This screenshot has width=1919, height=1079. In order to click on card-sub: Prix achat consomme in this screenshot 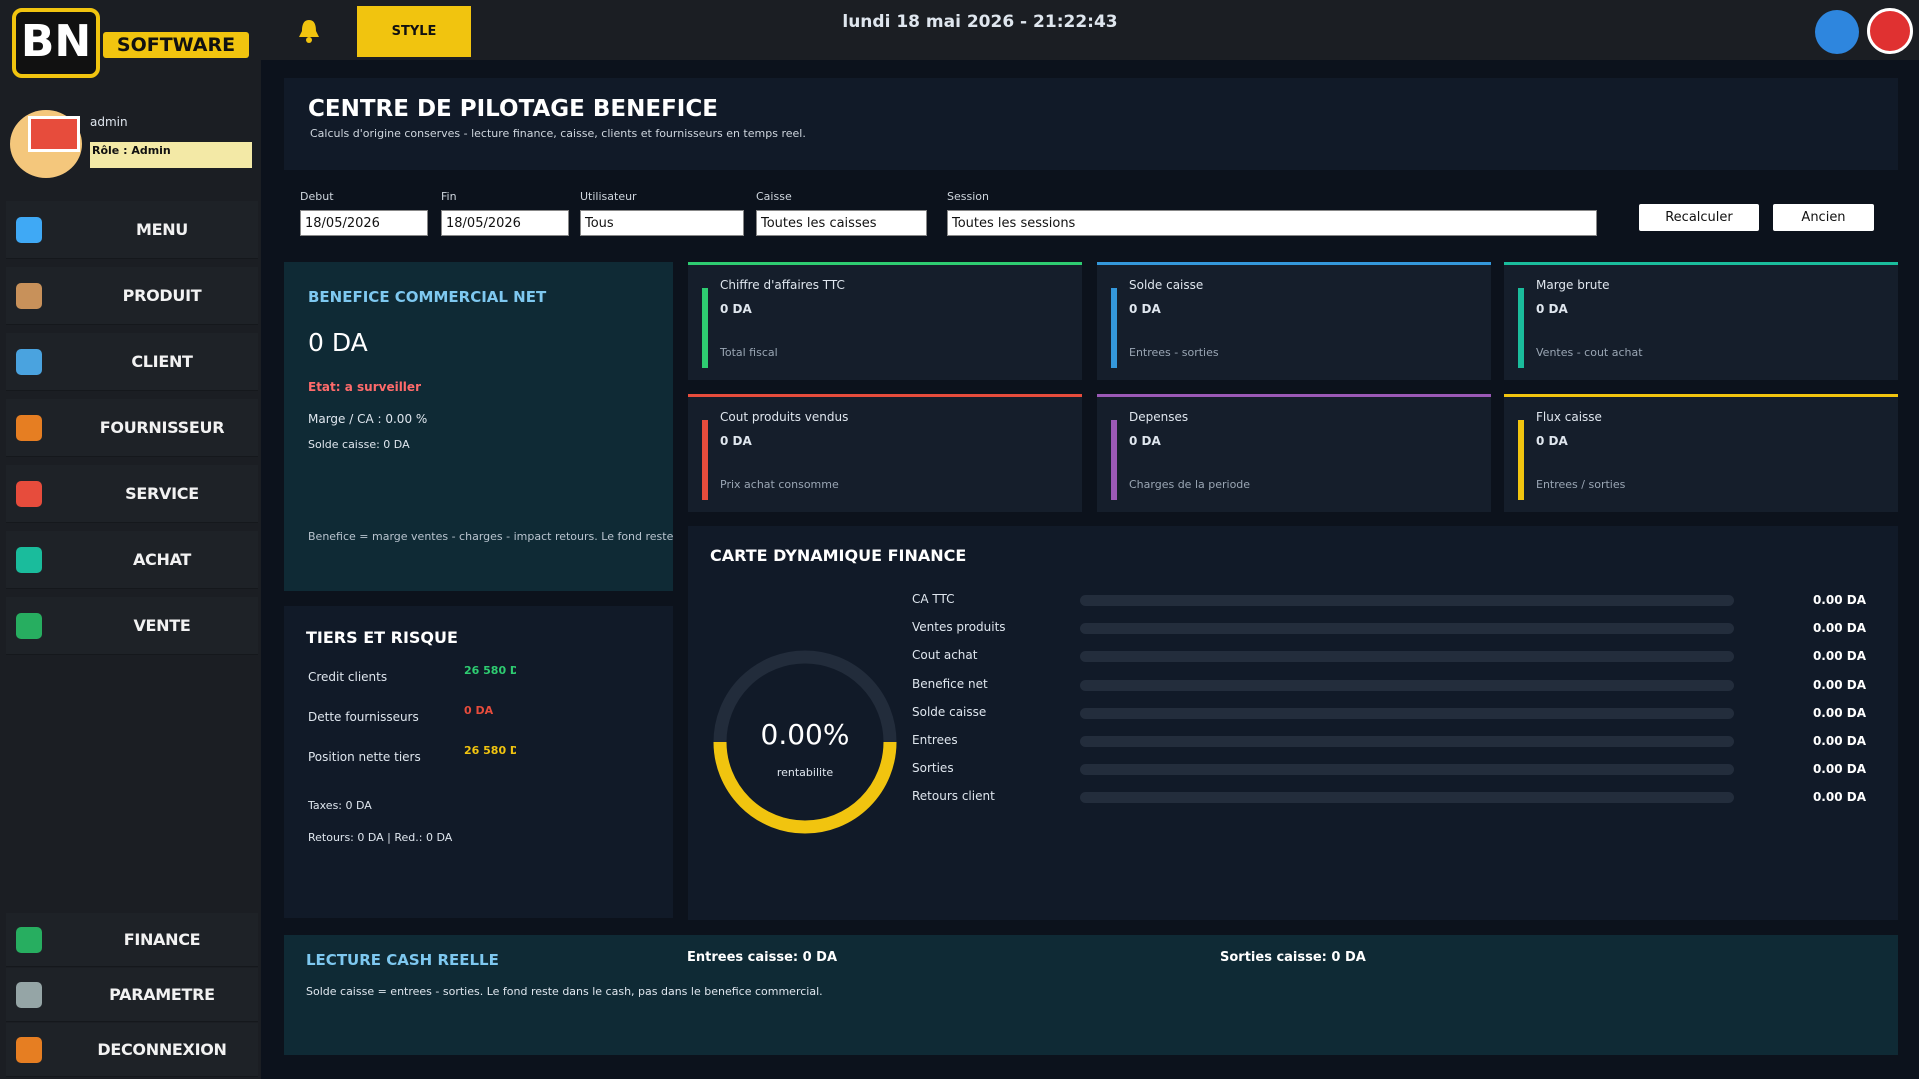, I will do `click(779, 484)`.